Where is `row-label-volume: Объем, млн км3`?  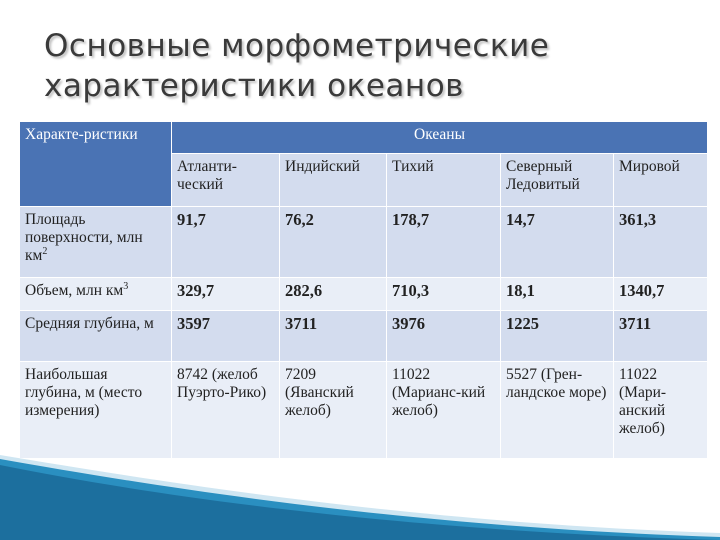 row-label-volume: Объем, млн км3 is located at coordinates (95, 294).